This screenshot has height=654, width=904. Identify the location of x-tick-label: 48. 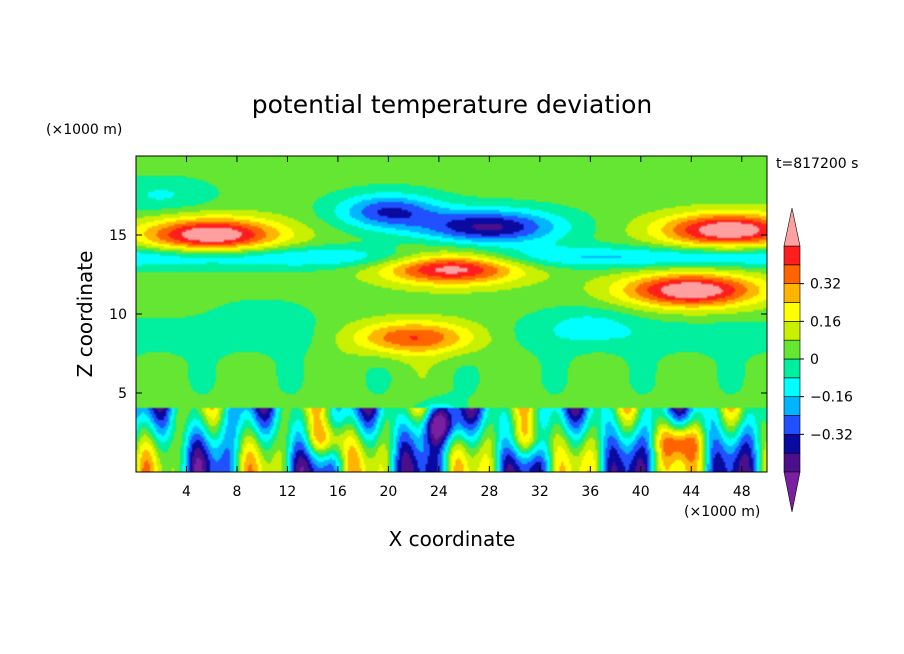
(742, 492).